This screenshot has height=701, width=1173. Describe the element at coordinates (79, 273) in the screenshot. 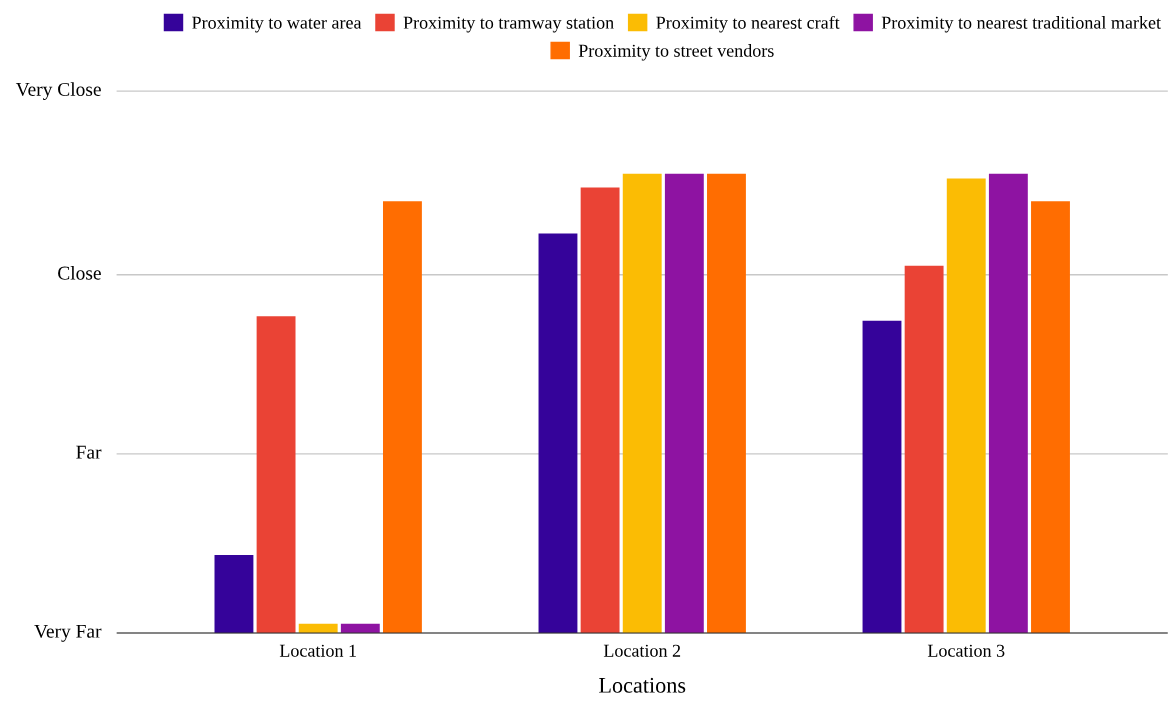

I see `ref-line-label: Close` at that location.